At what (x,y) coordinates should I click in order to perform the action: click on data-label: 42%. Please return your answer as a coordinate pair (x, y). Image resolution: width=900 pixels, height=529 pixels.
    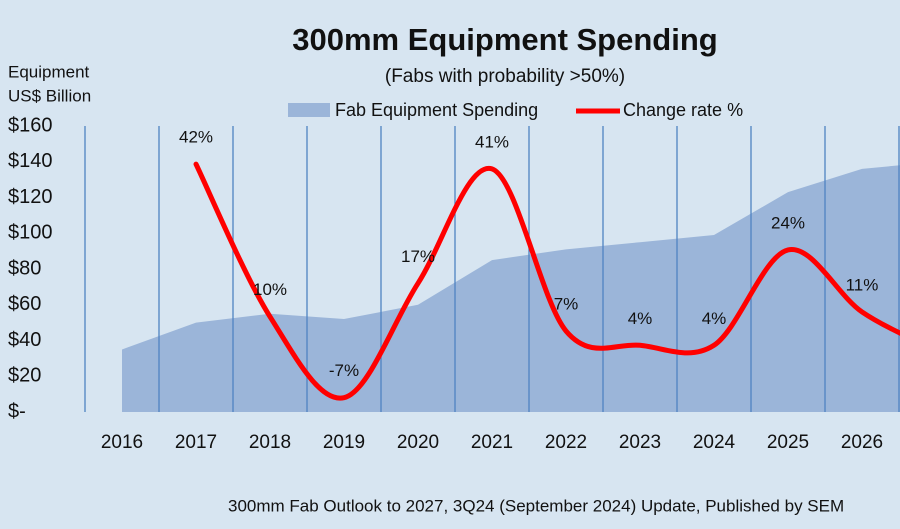
    Looking at the image, I should click on (196, 137).